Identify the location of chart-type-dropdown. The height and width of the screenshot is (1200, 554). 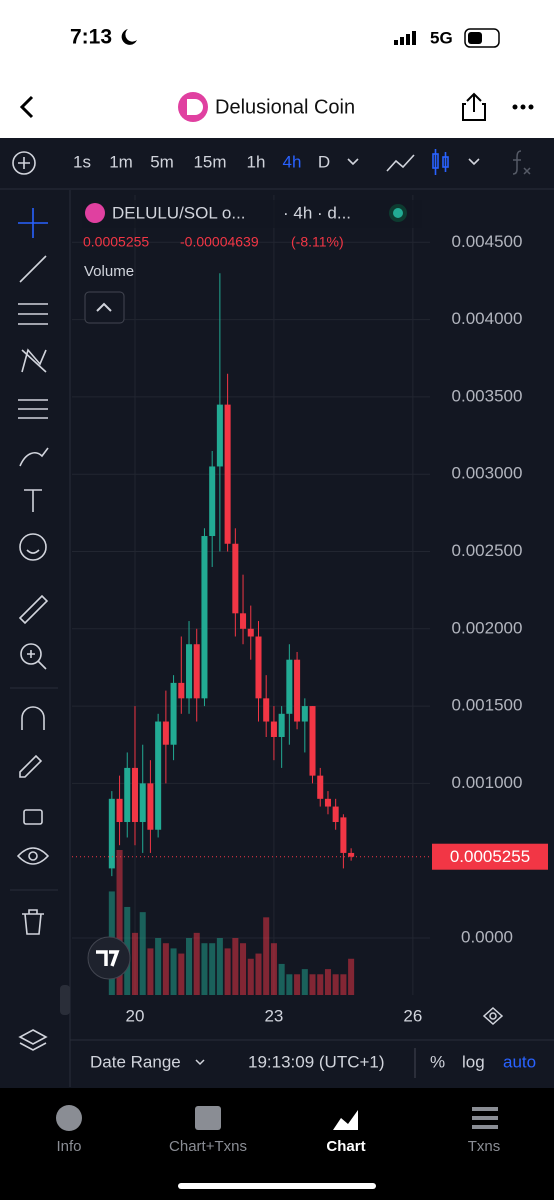
(474, 162).